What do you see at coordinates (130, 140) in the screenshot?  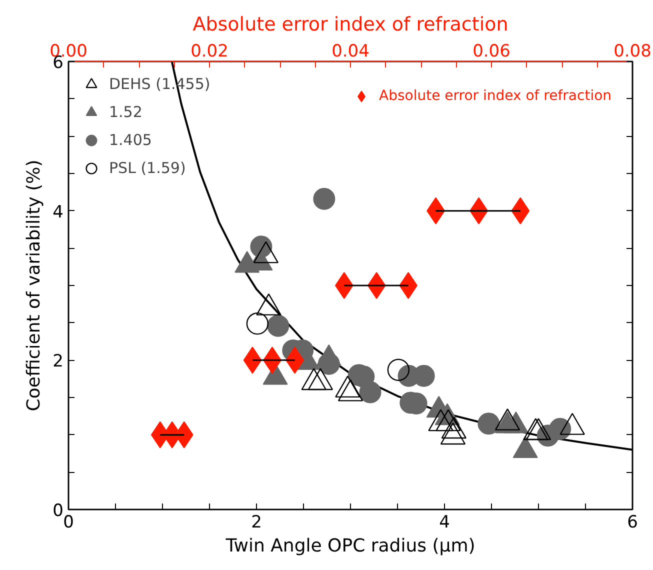 I see `legend-label: 1.405` at bounding box center [130, 140].